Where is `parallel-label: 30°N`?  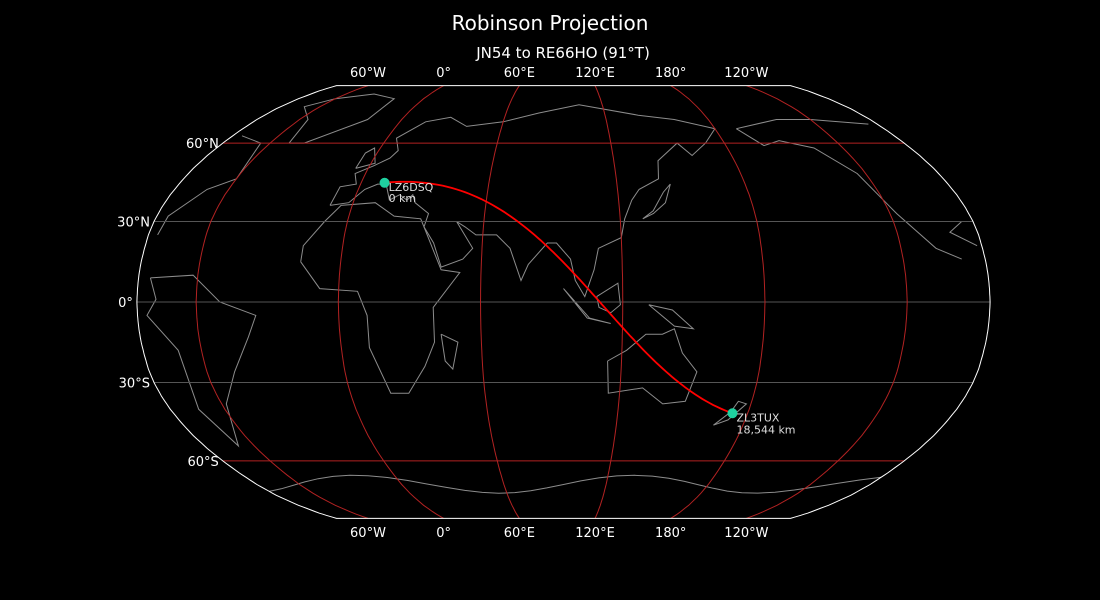 parallel-label: 30°N is located at coordinates (133, 223).